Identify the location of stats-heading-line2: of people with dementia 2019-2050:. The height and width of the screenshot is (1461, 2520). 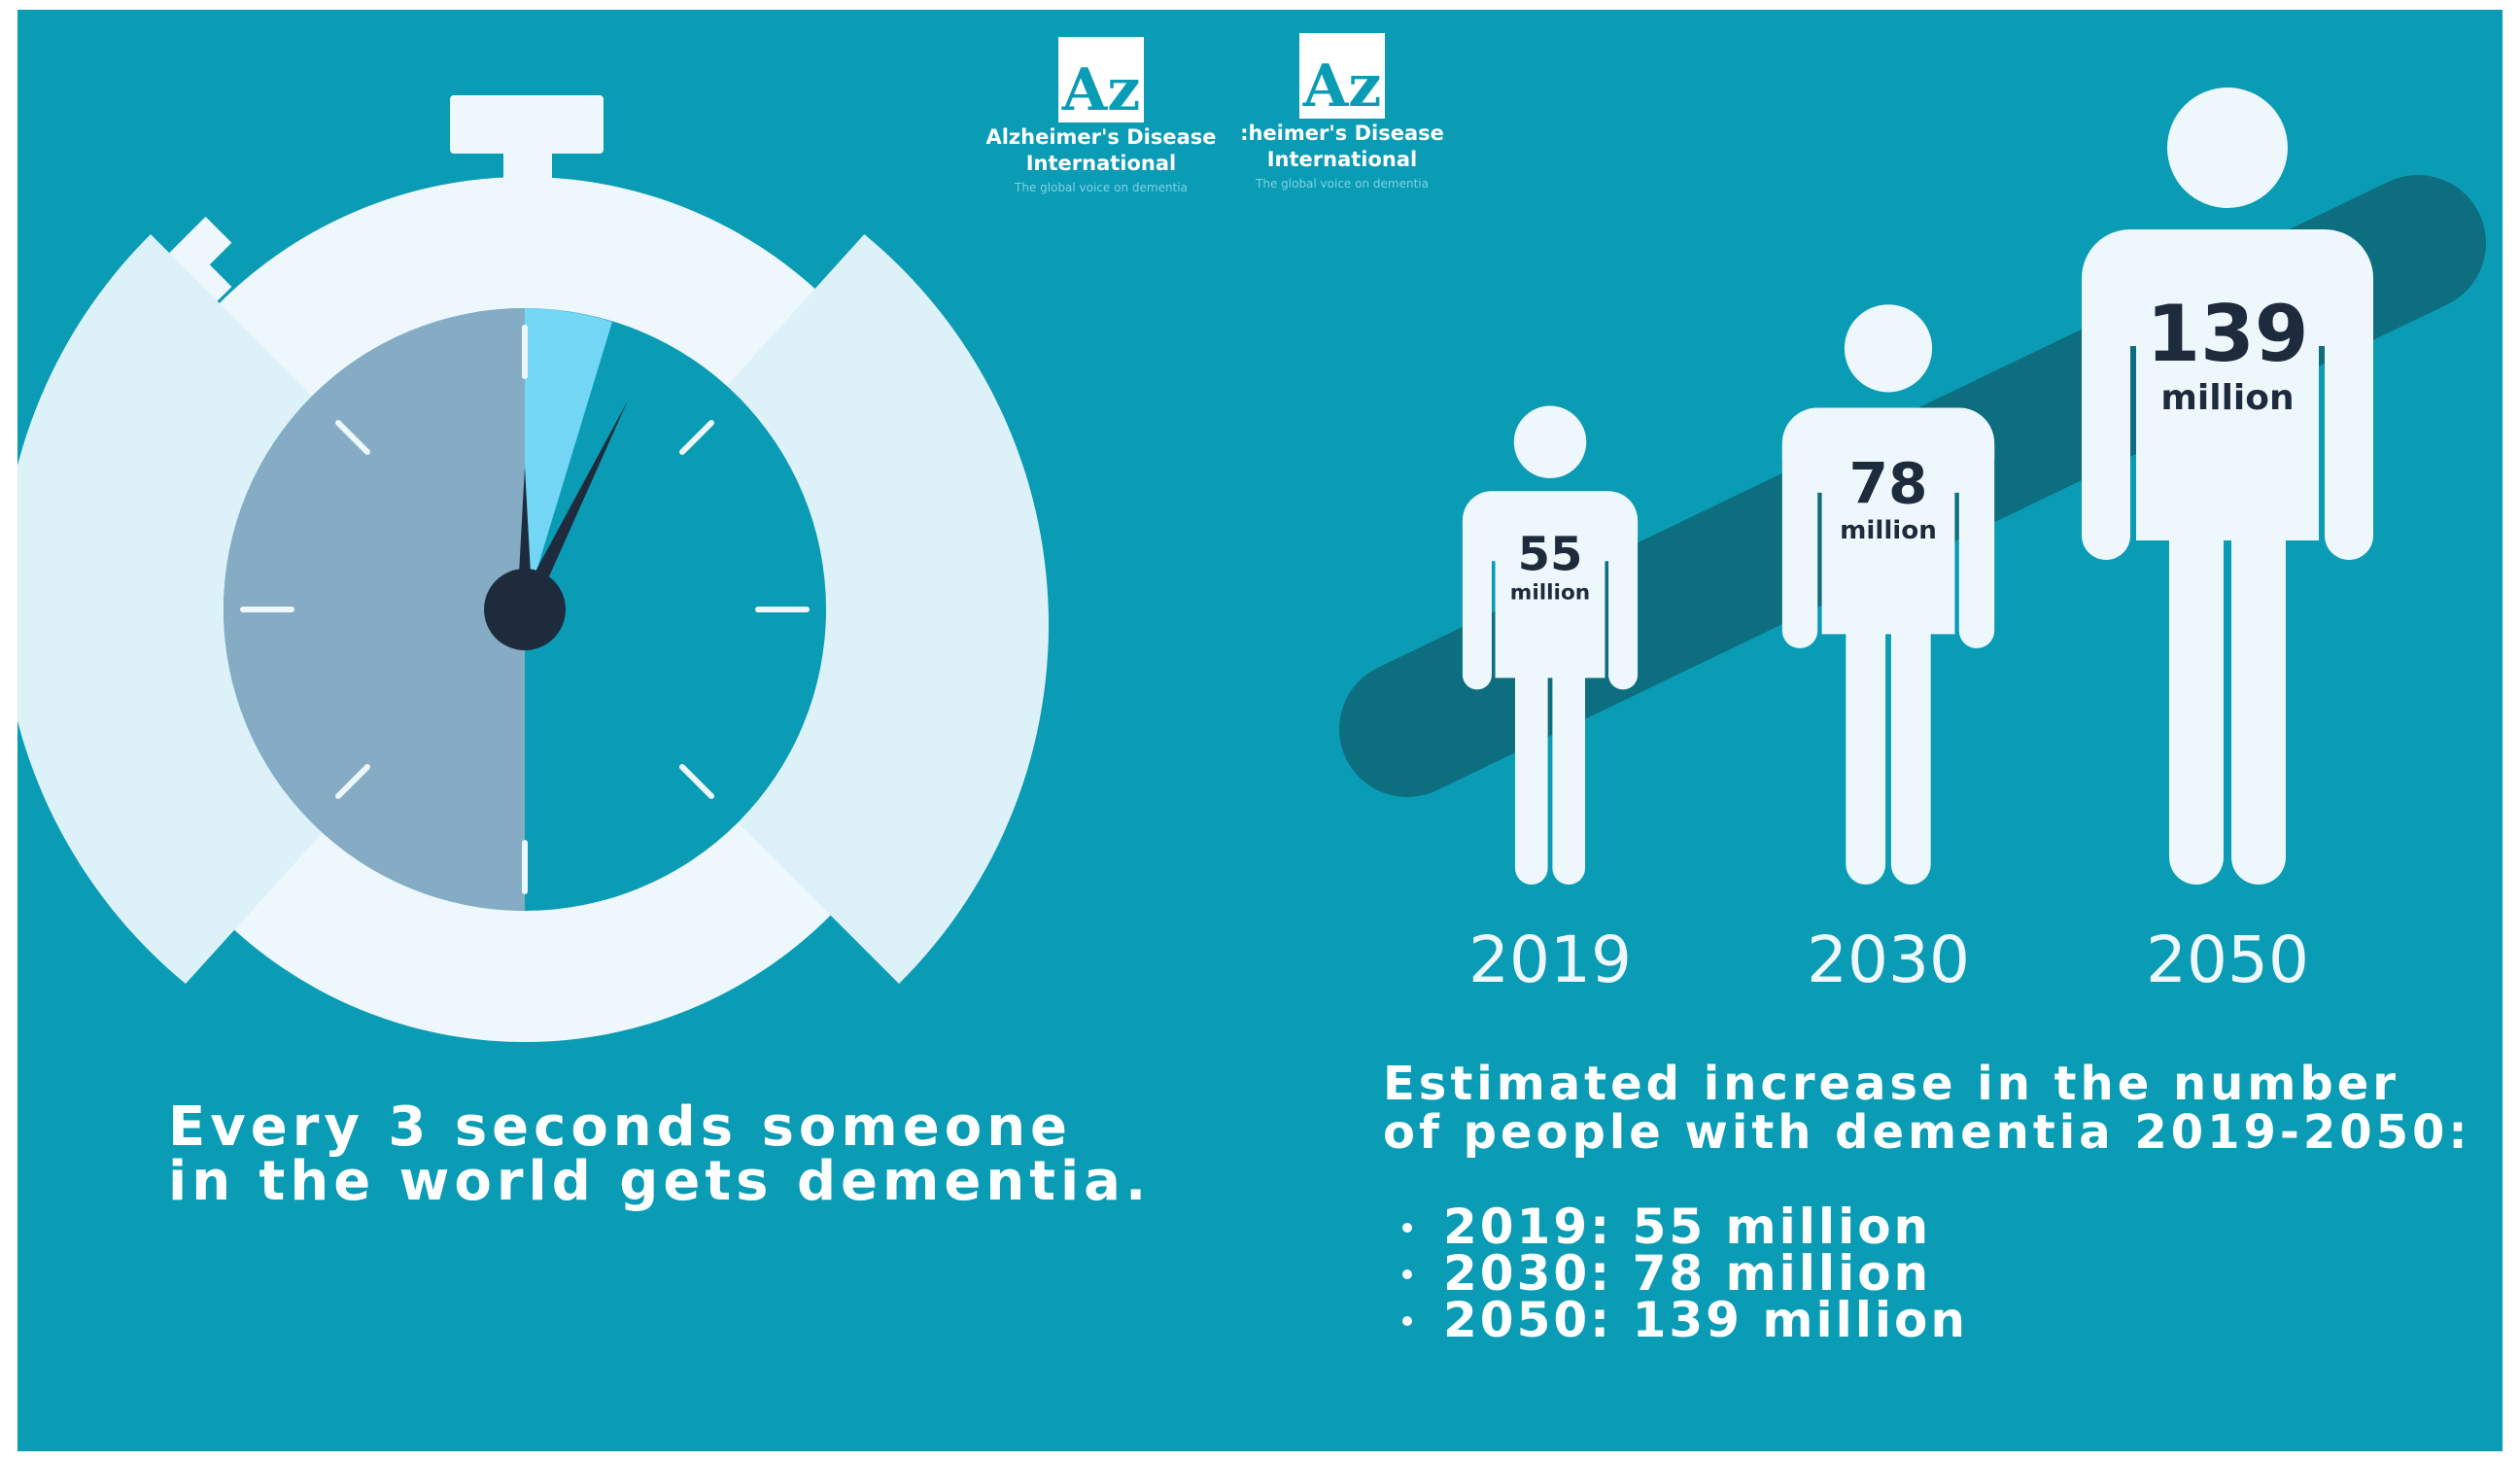
(1927, 1133).